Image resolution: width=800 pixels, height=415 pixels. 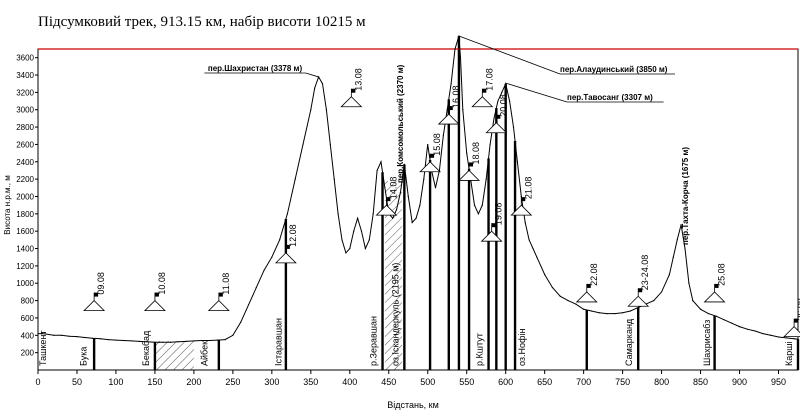 What do you see at coordinates (25, 214) in the screenshot?
I see `y-tick-label: 1800` at bounding box center [25, 214].